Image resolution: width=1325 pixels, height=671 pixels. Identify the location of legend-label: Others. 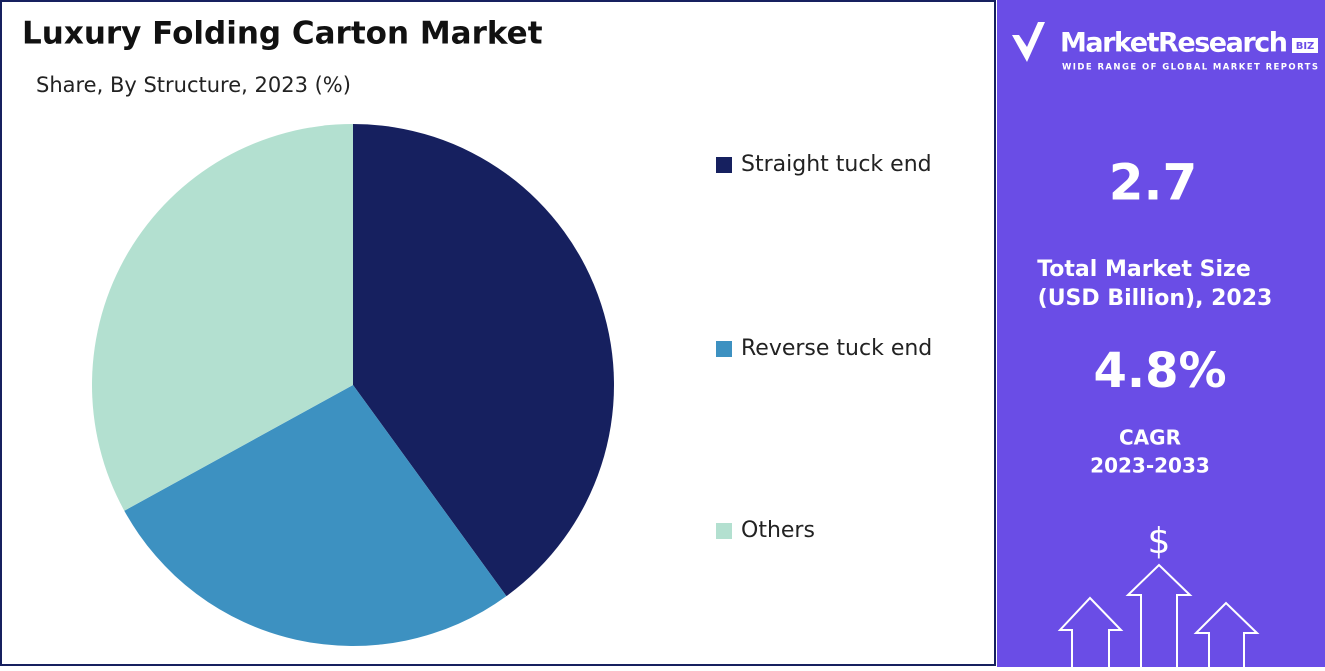
(778, 530).